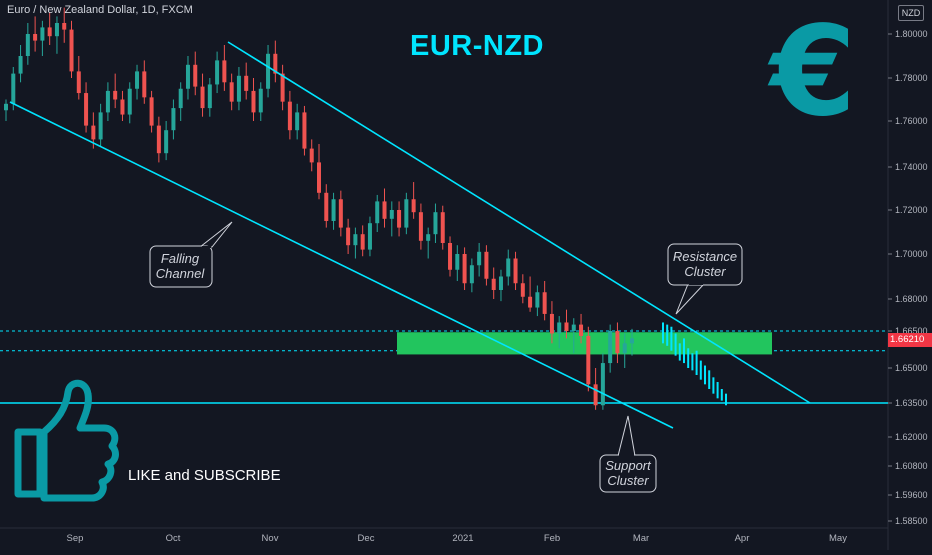  What do you see at coordinates (742, 538) in the screenshot?
I see `x-tick-label: Apr` at bounding box center [742, 538].